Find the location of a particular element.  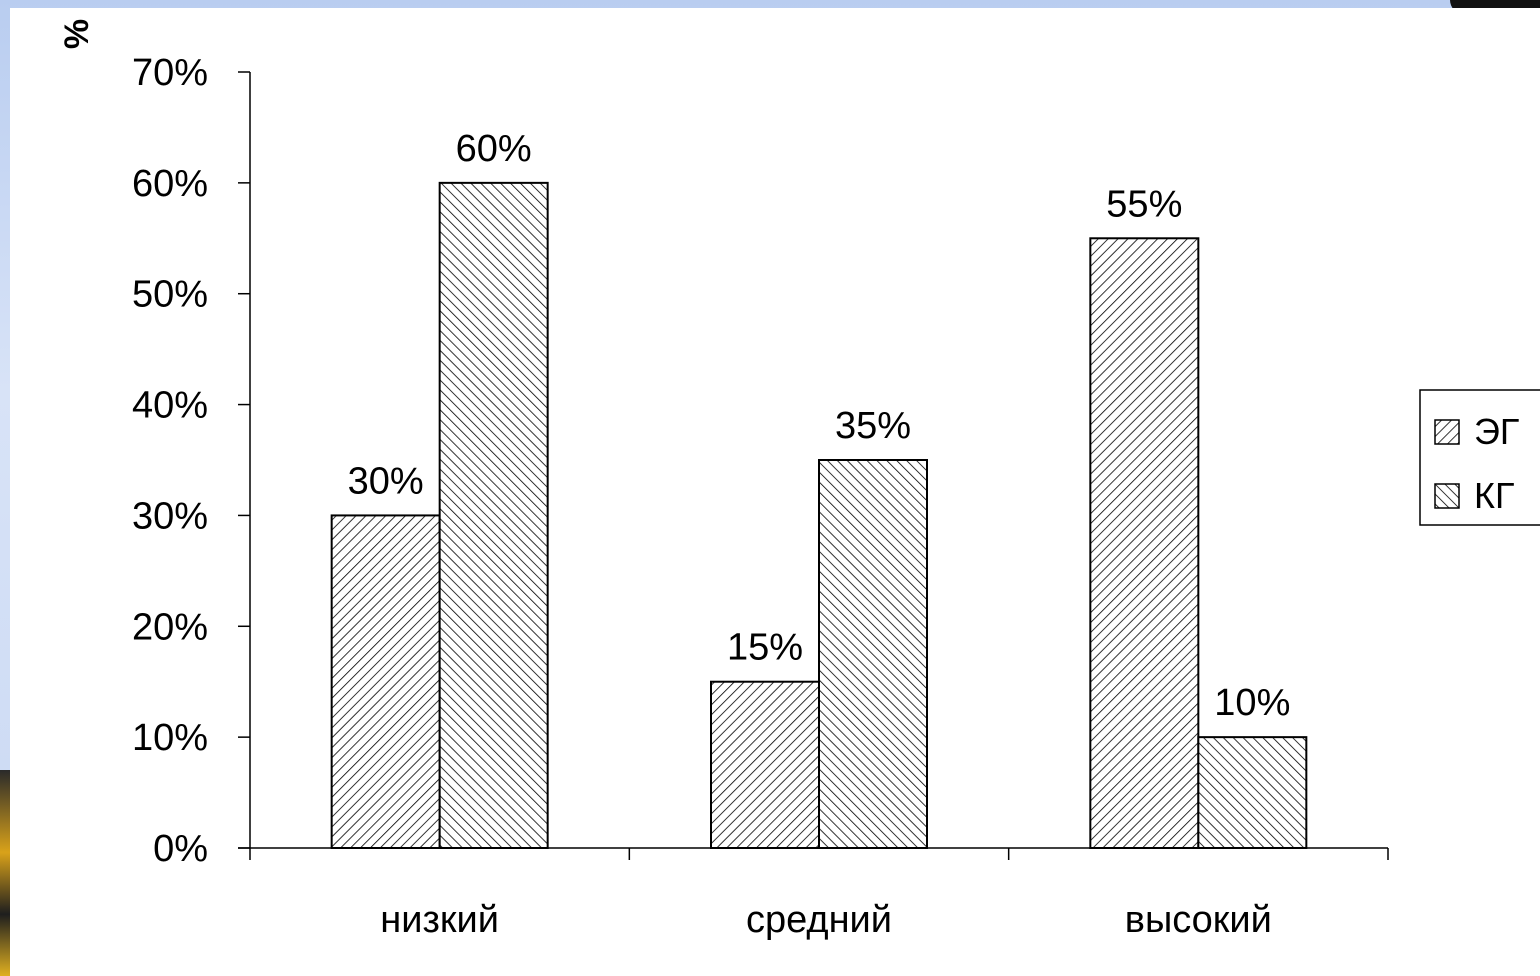

data-label: 15% is located at coordinates (765, 648).